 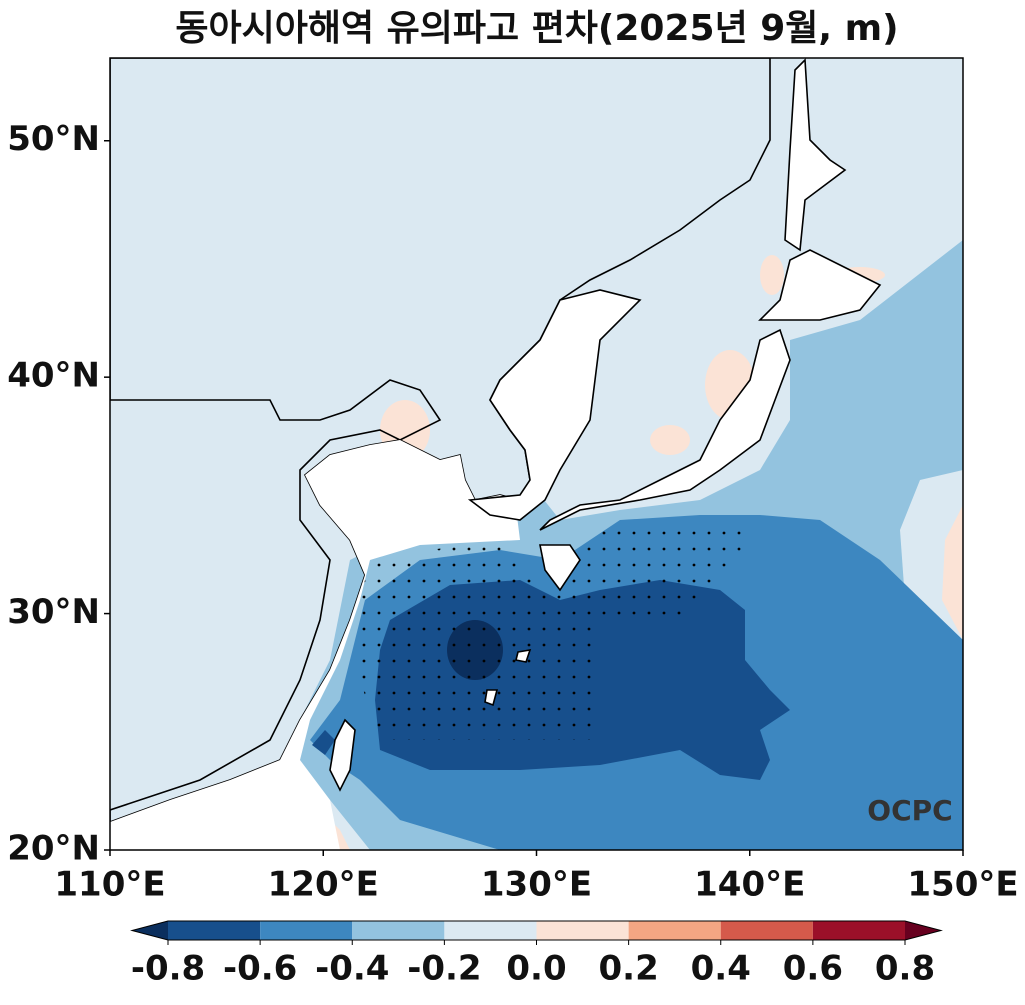 I want to click on colorbar-tick-label: -0.8, so click(x=168, y=969).